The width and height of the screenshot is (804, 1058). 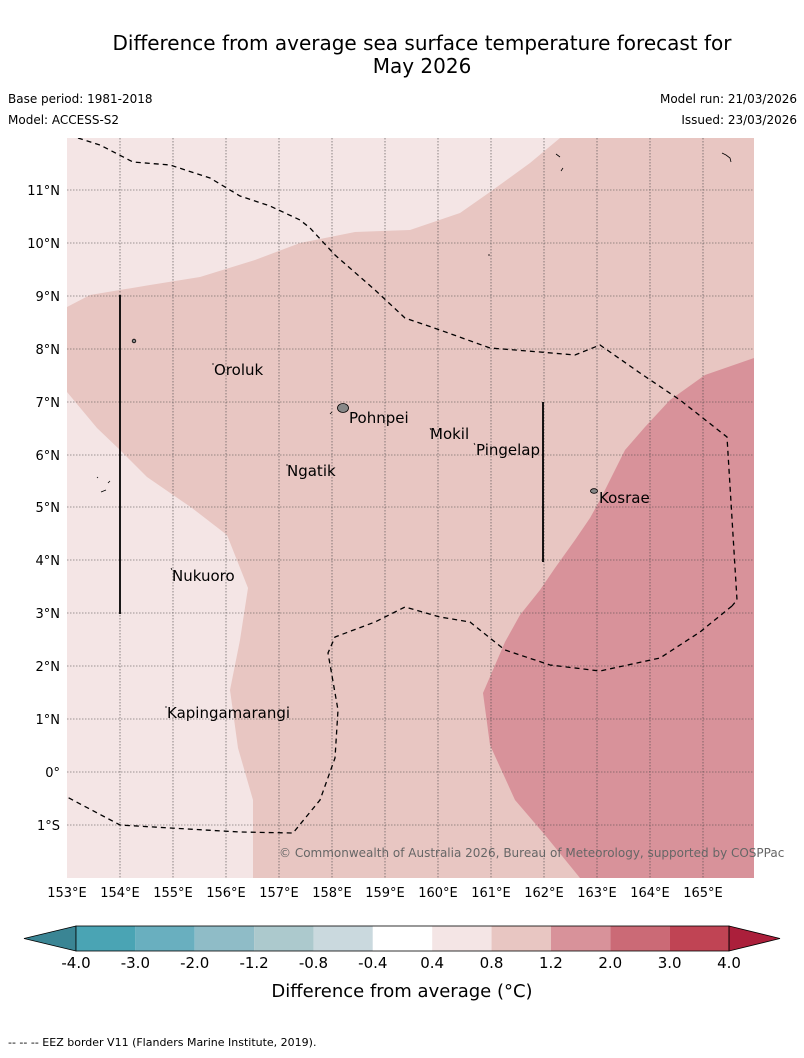 I want to click on colorbar-outline, so click(x=402, y=938).